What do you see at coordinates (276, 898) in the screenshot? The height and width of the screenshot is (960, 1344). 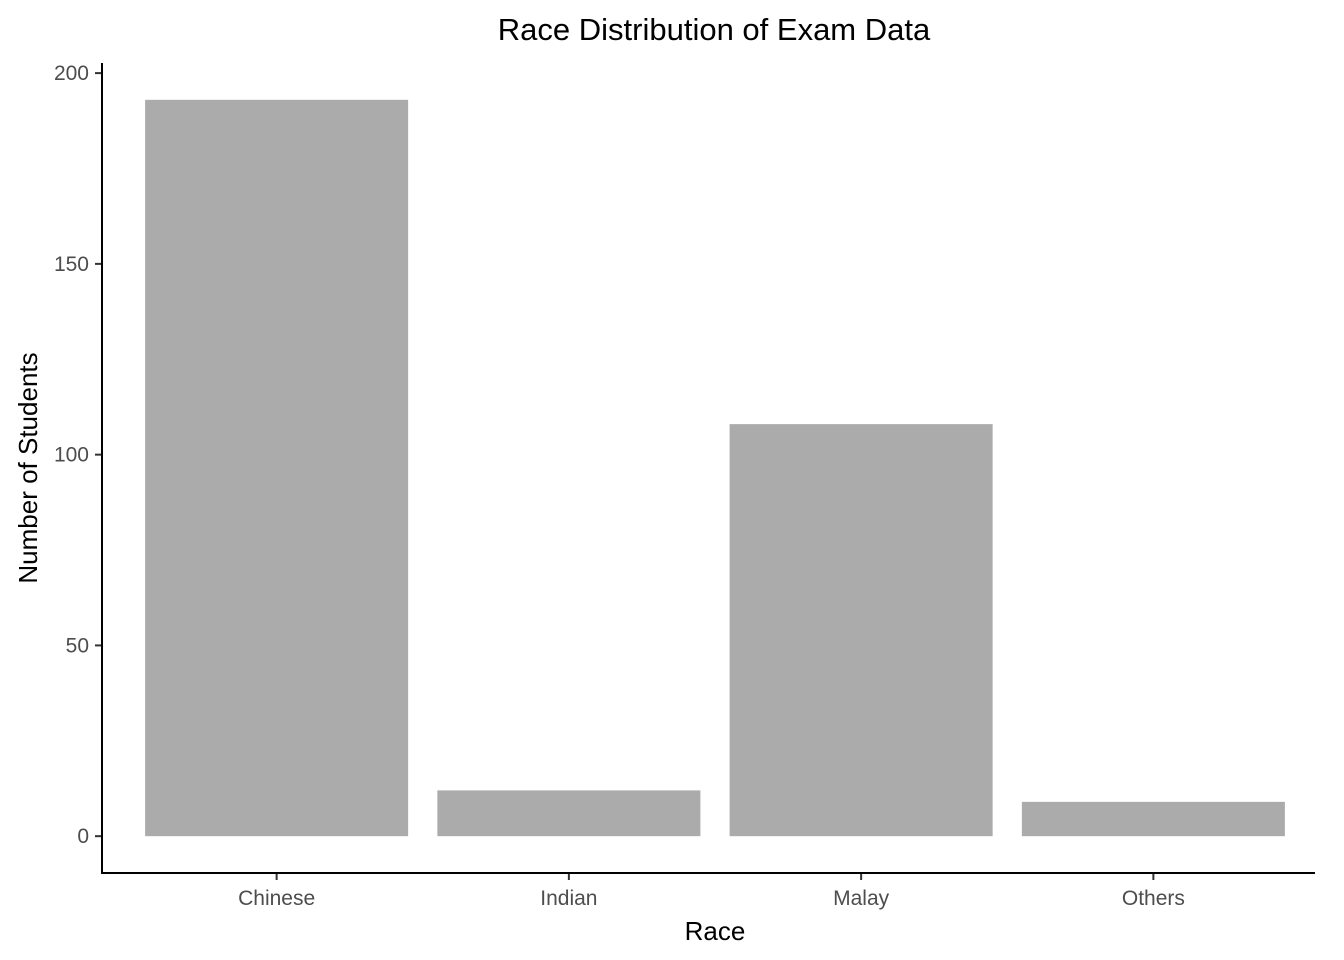 I see `x-tick-label: Chinese` at bounding box center [276, 898].